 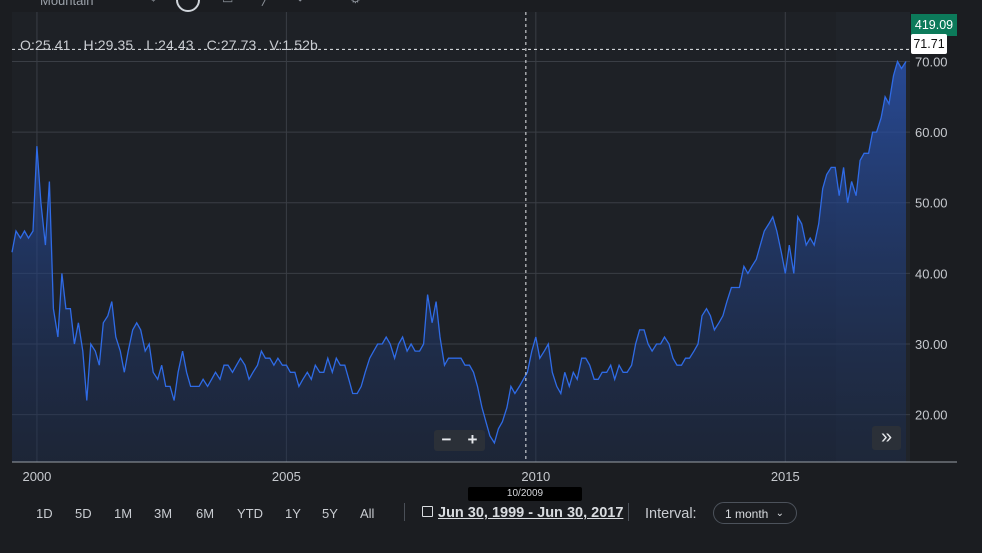 What do you see at coordinates (427, 511) in the screenshot?
I see `calendar-icon` at bounding box center [427, 511].